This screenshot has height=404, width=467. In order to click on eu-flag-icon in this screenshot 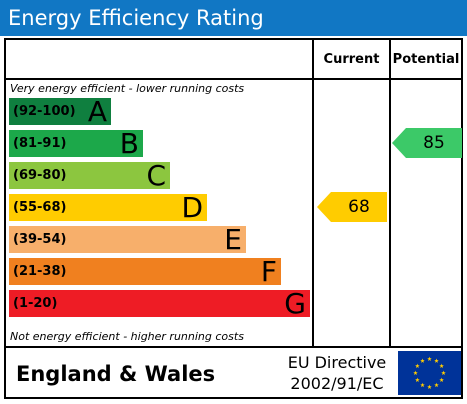, I will do `click(429, 373)`.